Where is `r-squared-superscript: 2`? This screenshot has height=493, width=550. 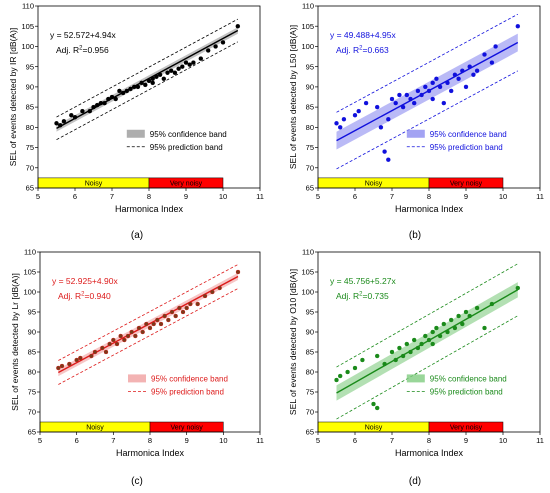 r-squared-superscript: 2 is located at coordinates (361, 49).